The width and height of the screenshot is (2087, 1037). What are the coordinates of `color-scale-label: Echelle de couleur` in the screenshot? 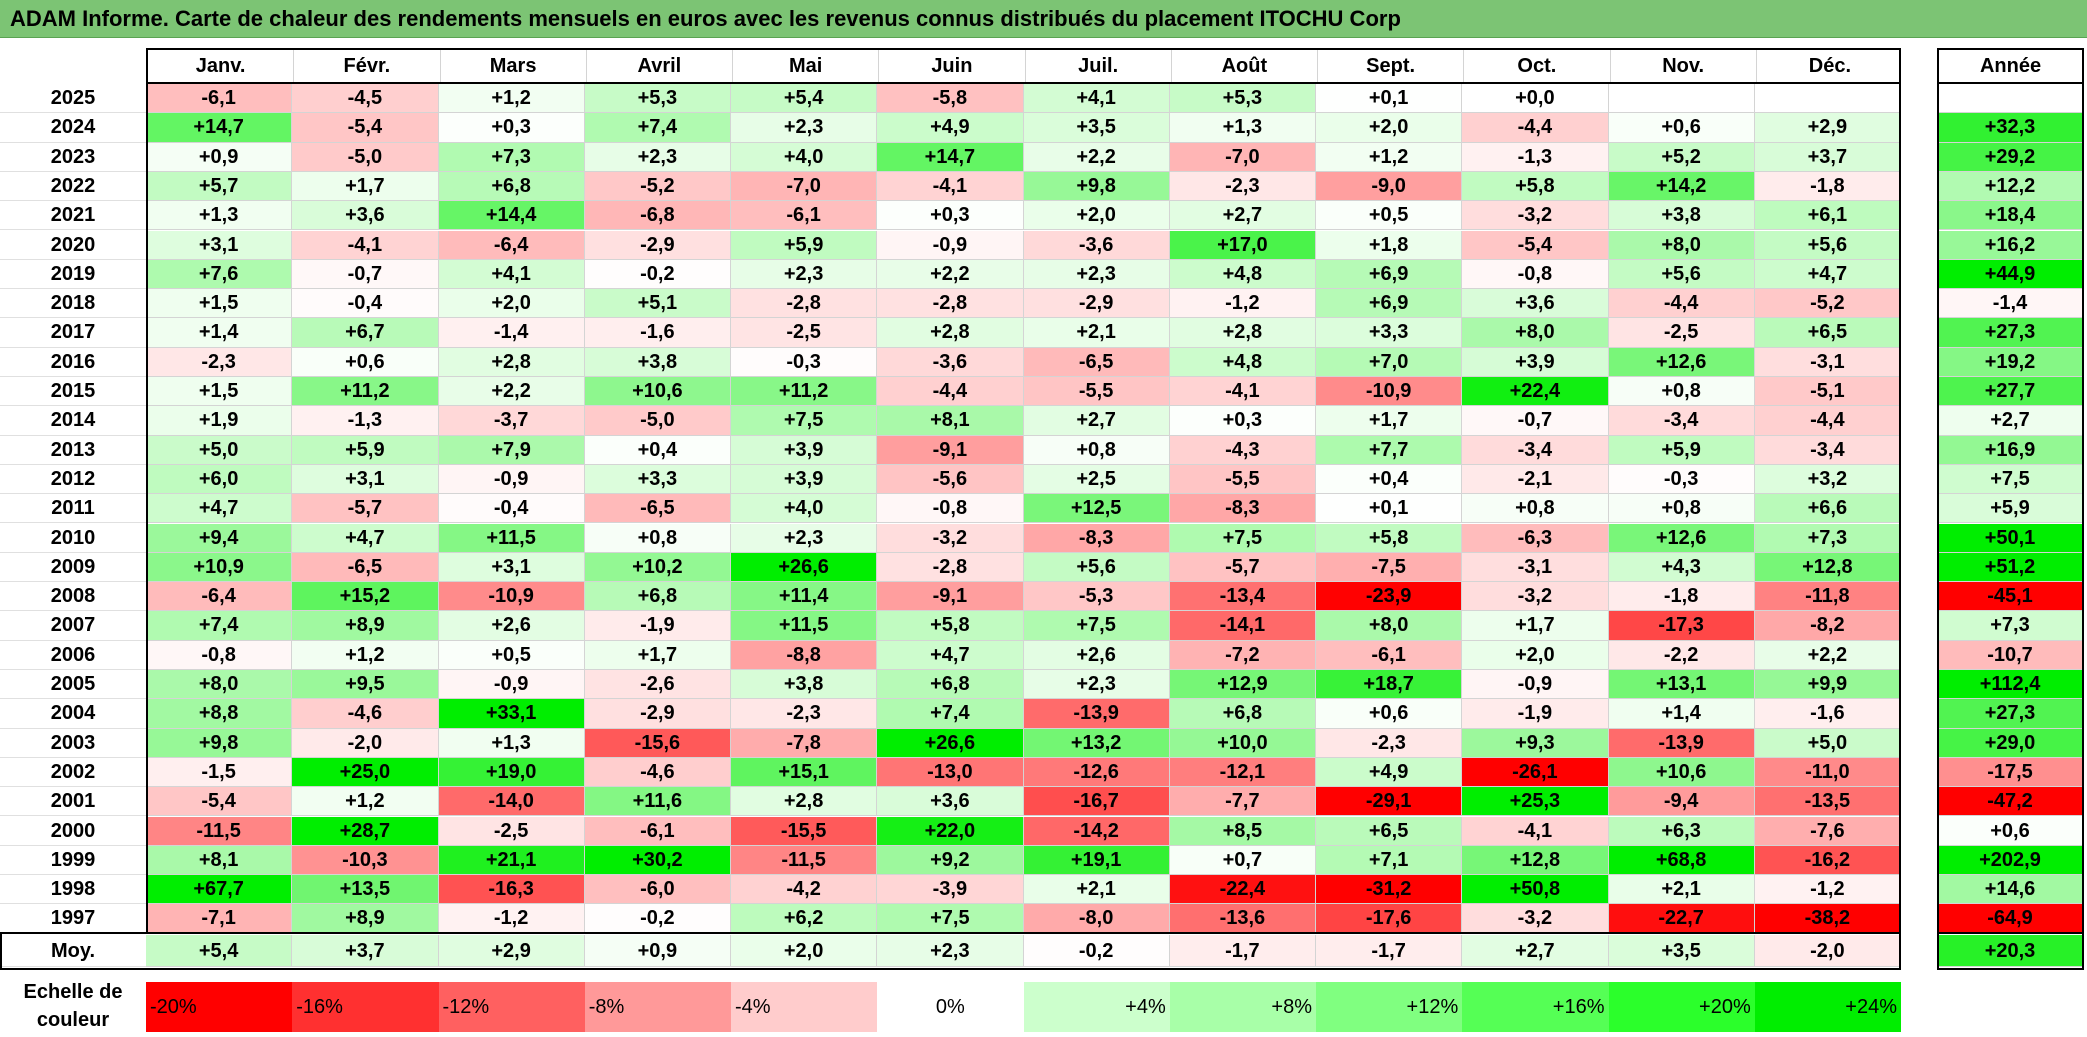 It's located at (73, 1006).